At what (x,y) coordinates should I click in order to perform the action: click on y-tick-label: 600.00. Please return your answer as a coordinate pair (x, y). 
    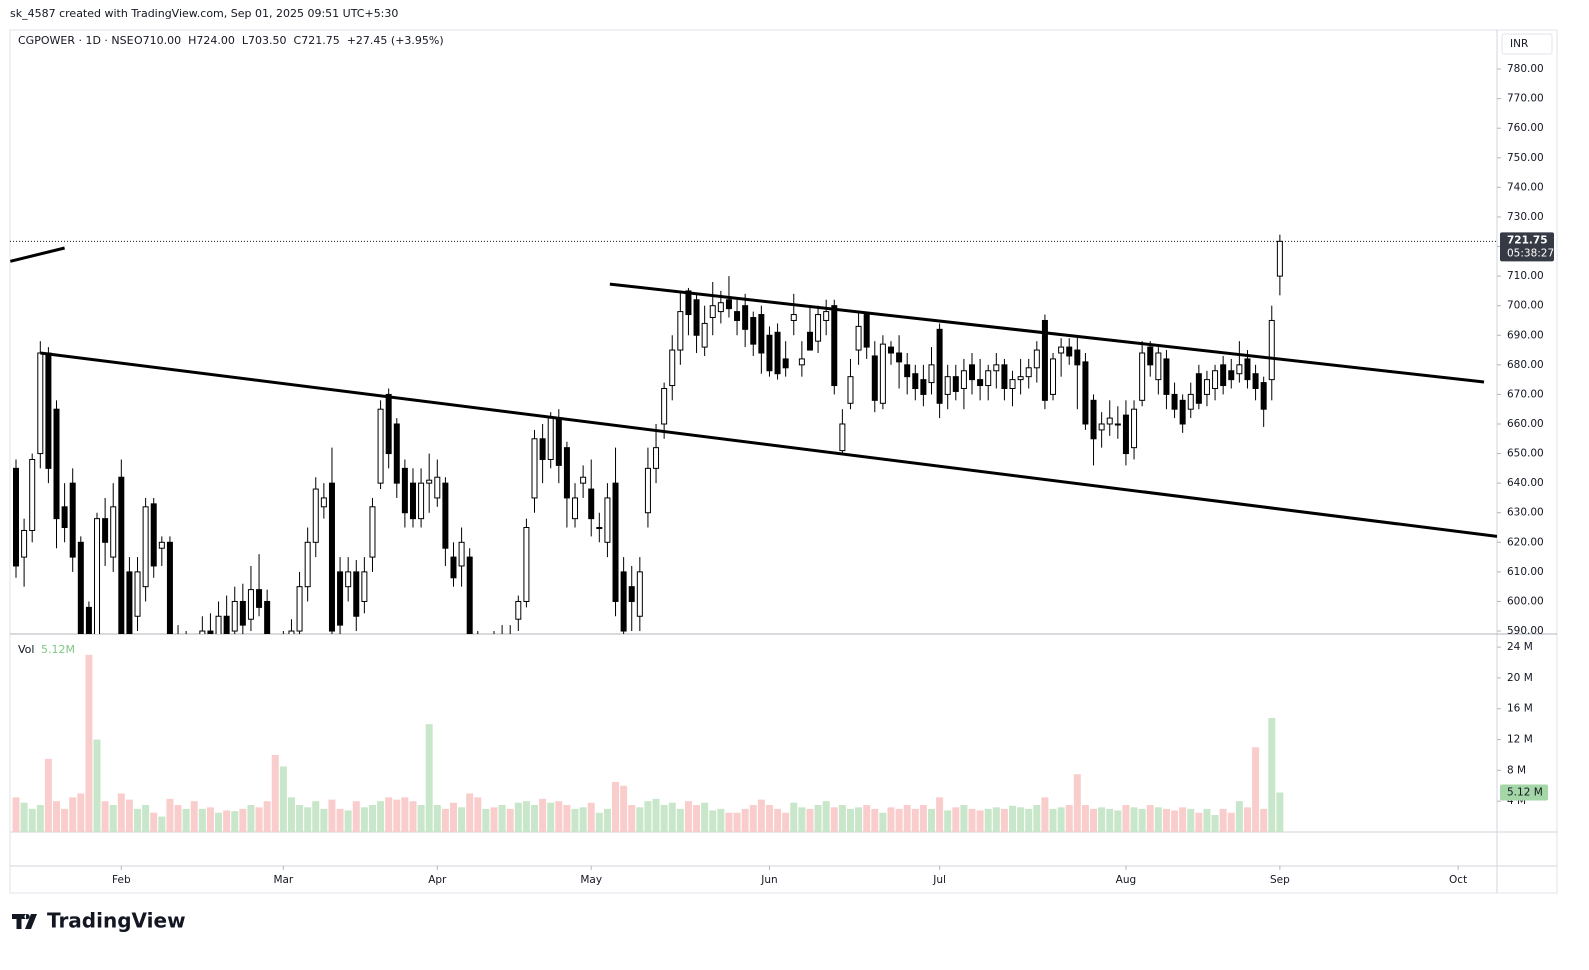
    Looking at the image, I should click on (1525, 601).